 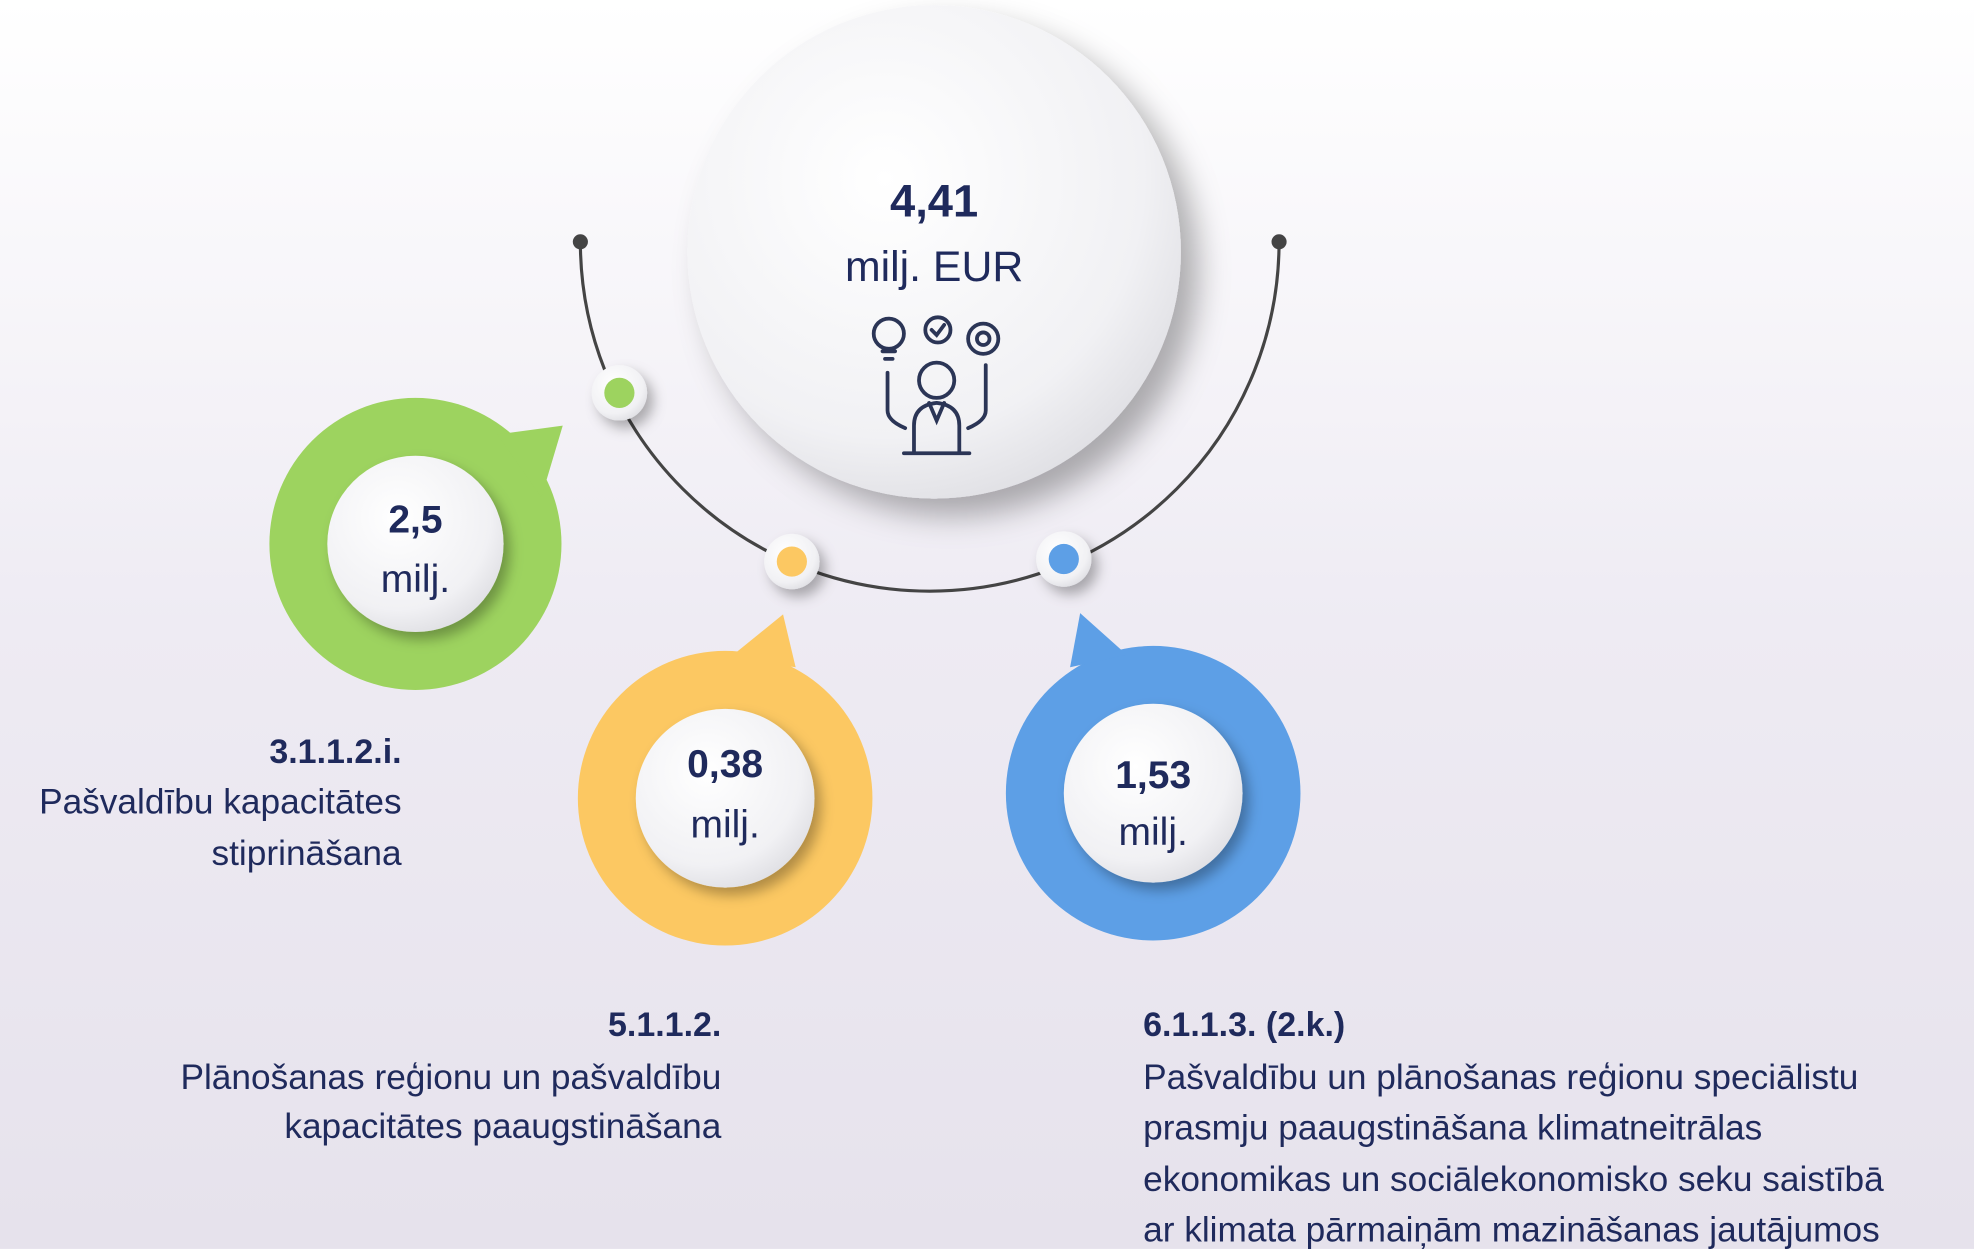 What do you see at coordinates (1452, 1127) in the screenshot?
I see `item-description: prasmju paaugstināšana klimatneitrālas` at bounding box center [1452, 1127].